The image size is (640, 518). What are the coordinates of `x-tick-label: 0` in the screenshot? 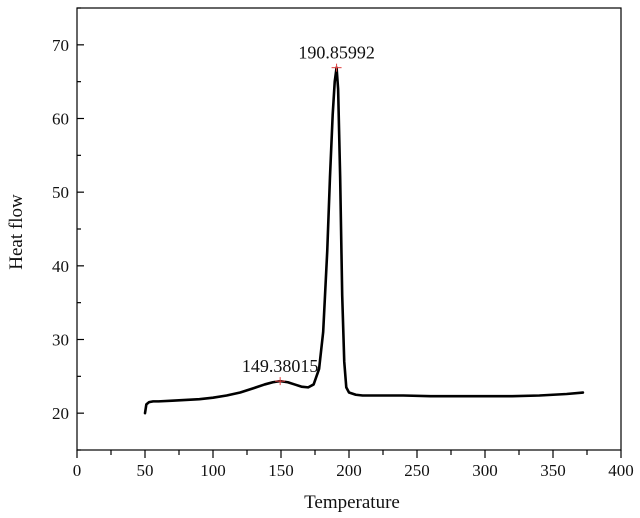 It's located at (77, 470).